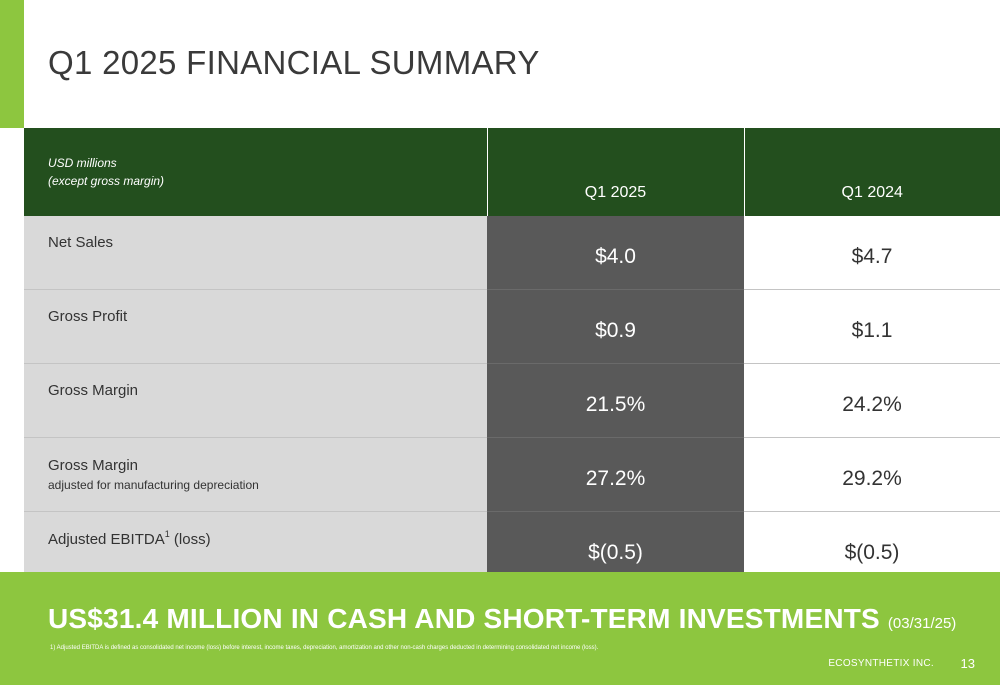  I want to click on value-q1-2024: 29.2%, so click(872, 474).